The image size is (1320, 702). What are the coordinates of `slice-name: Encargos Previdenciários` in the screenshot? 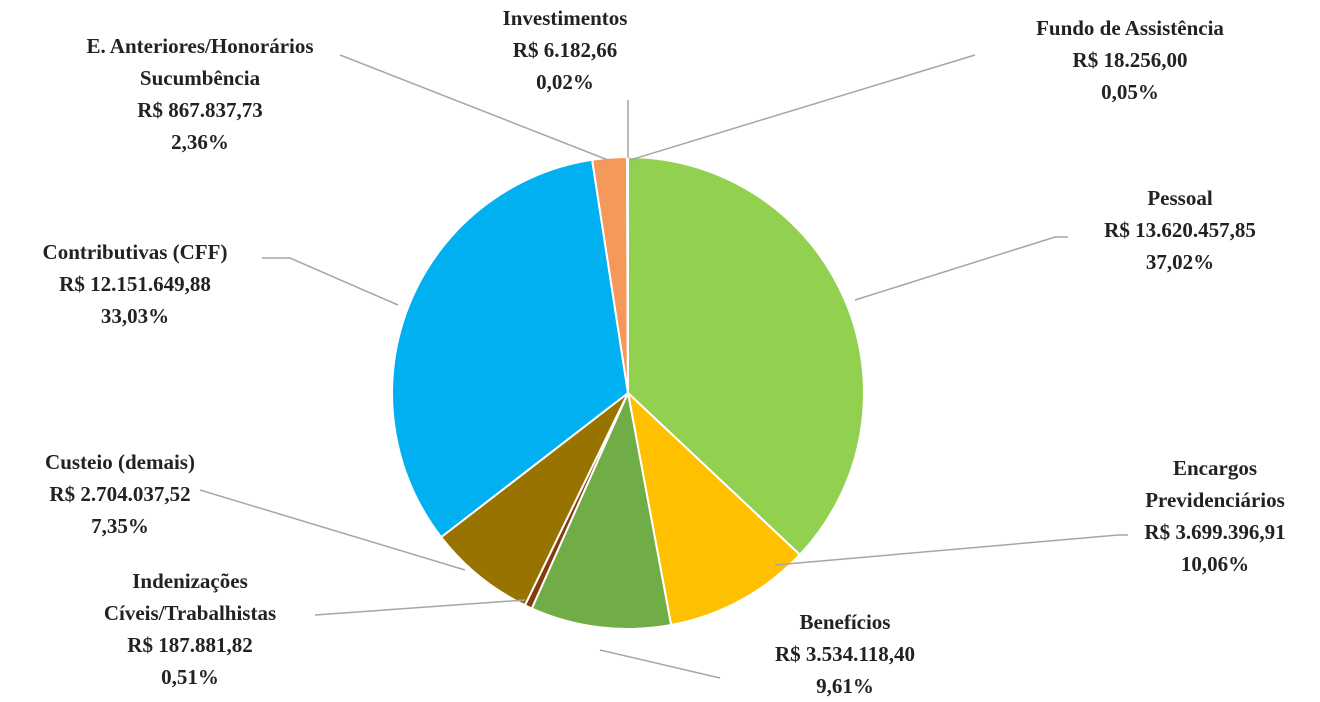 It's located at (1215, 484).